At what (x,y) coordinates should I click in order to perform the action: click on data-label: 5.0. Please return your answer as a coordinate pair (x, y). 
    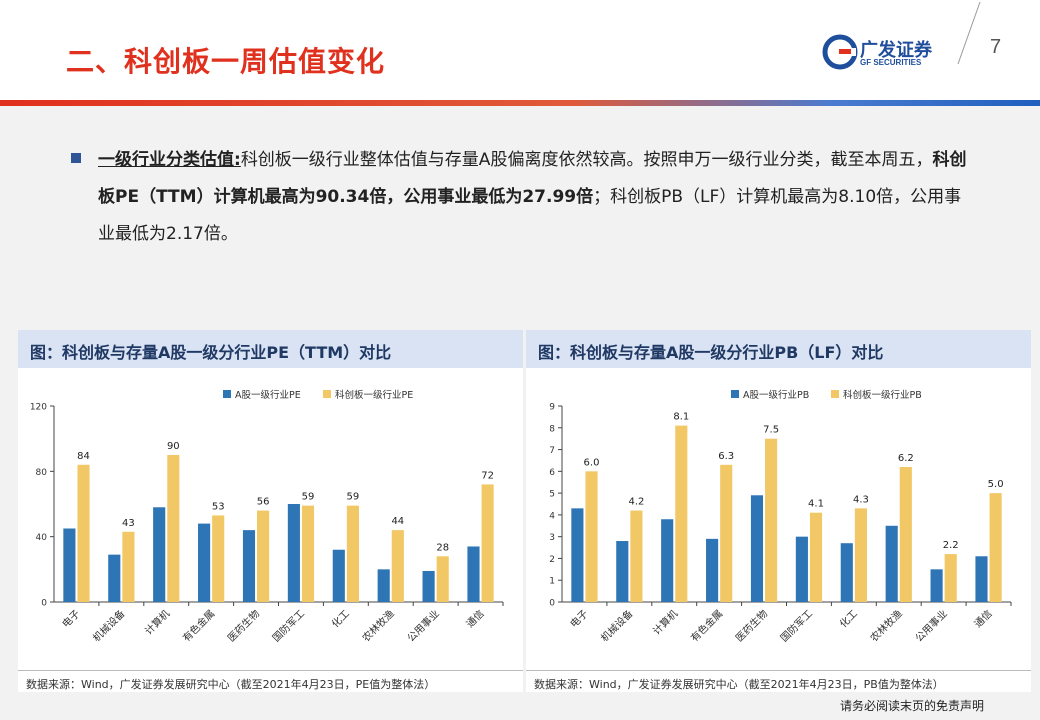
    Looking at the image, I should click on (996, 484).